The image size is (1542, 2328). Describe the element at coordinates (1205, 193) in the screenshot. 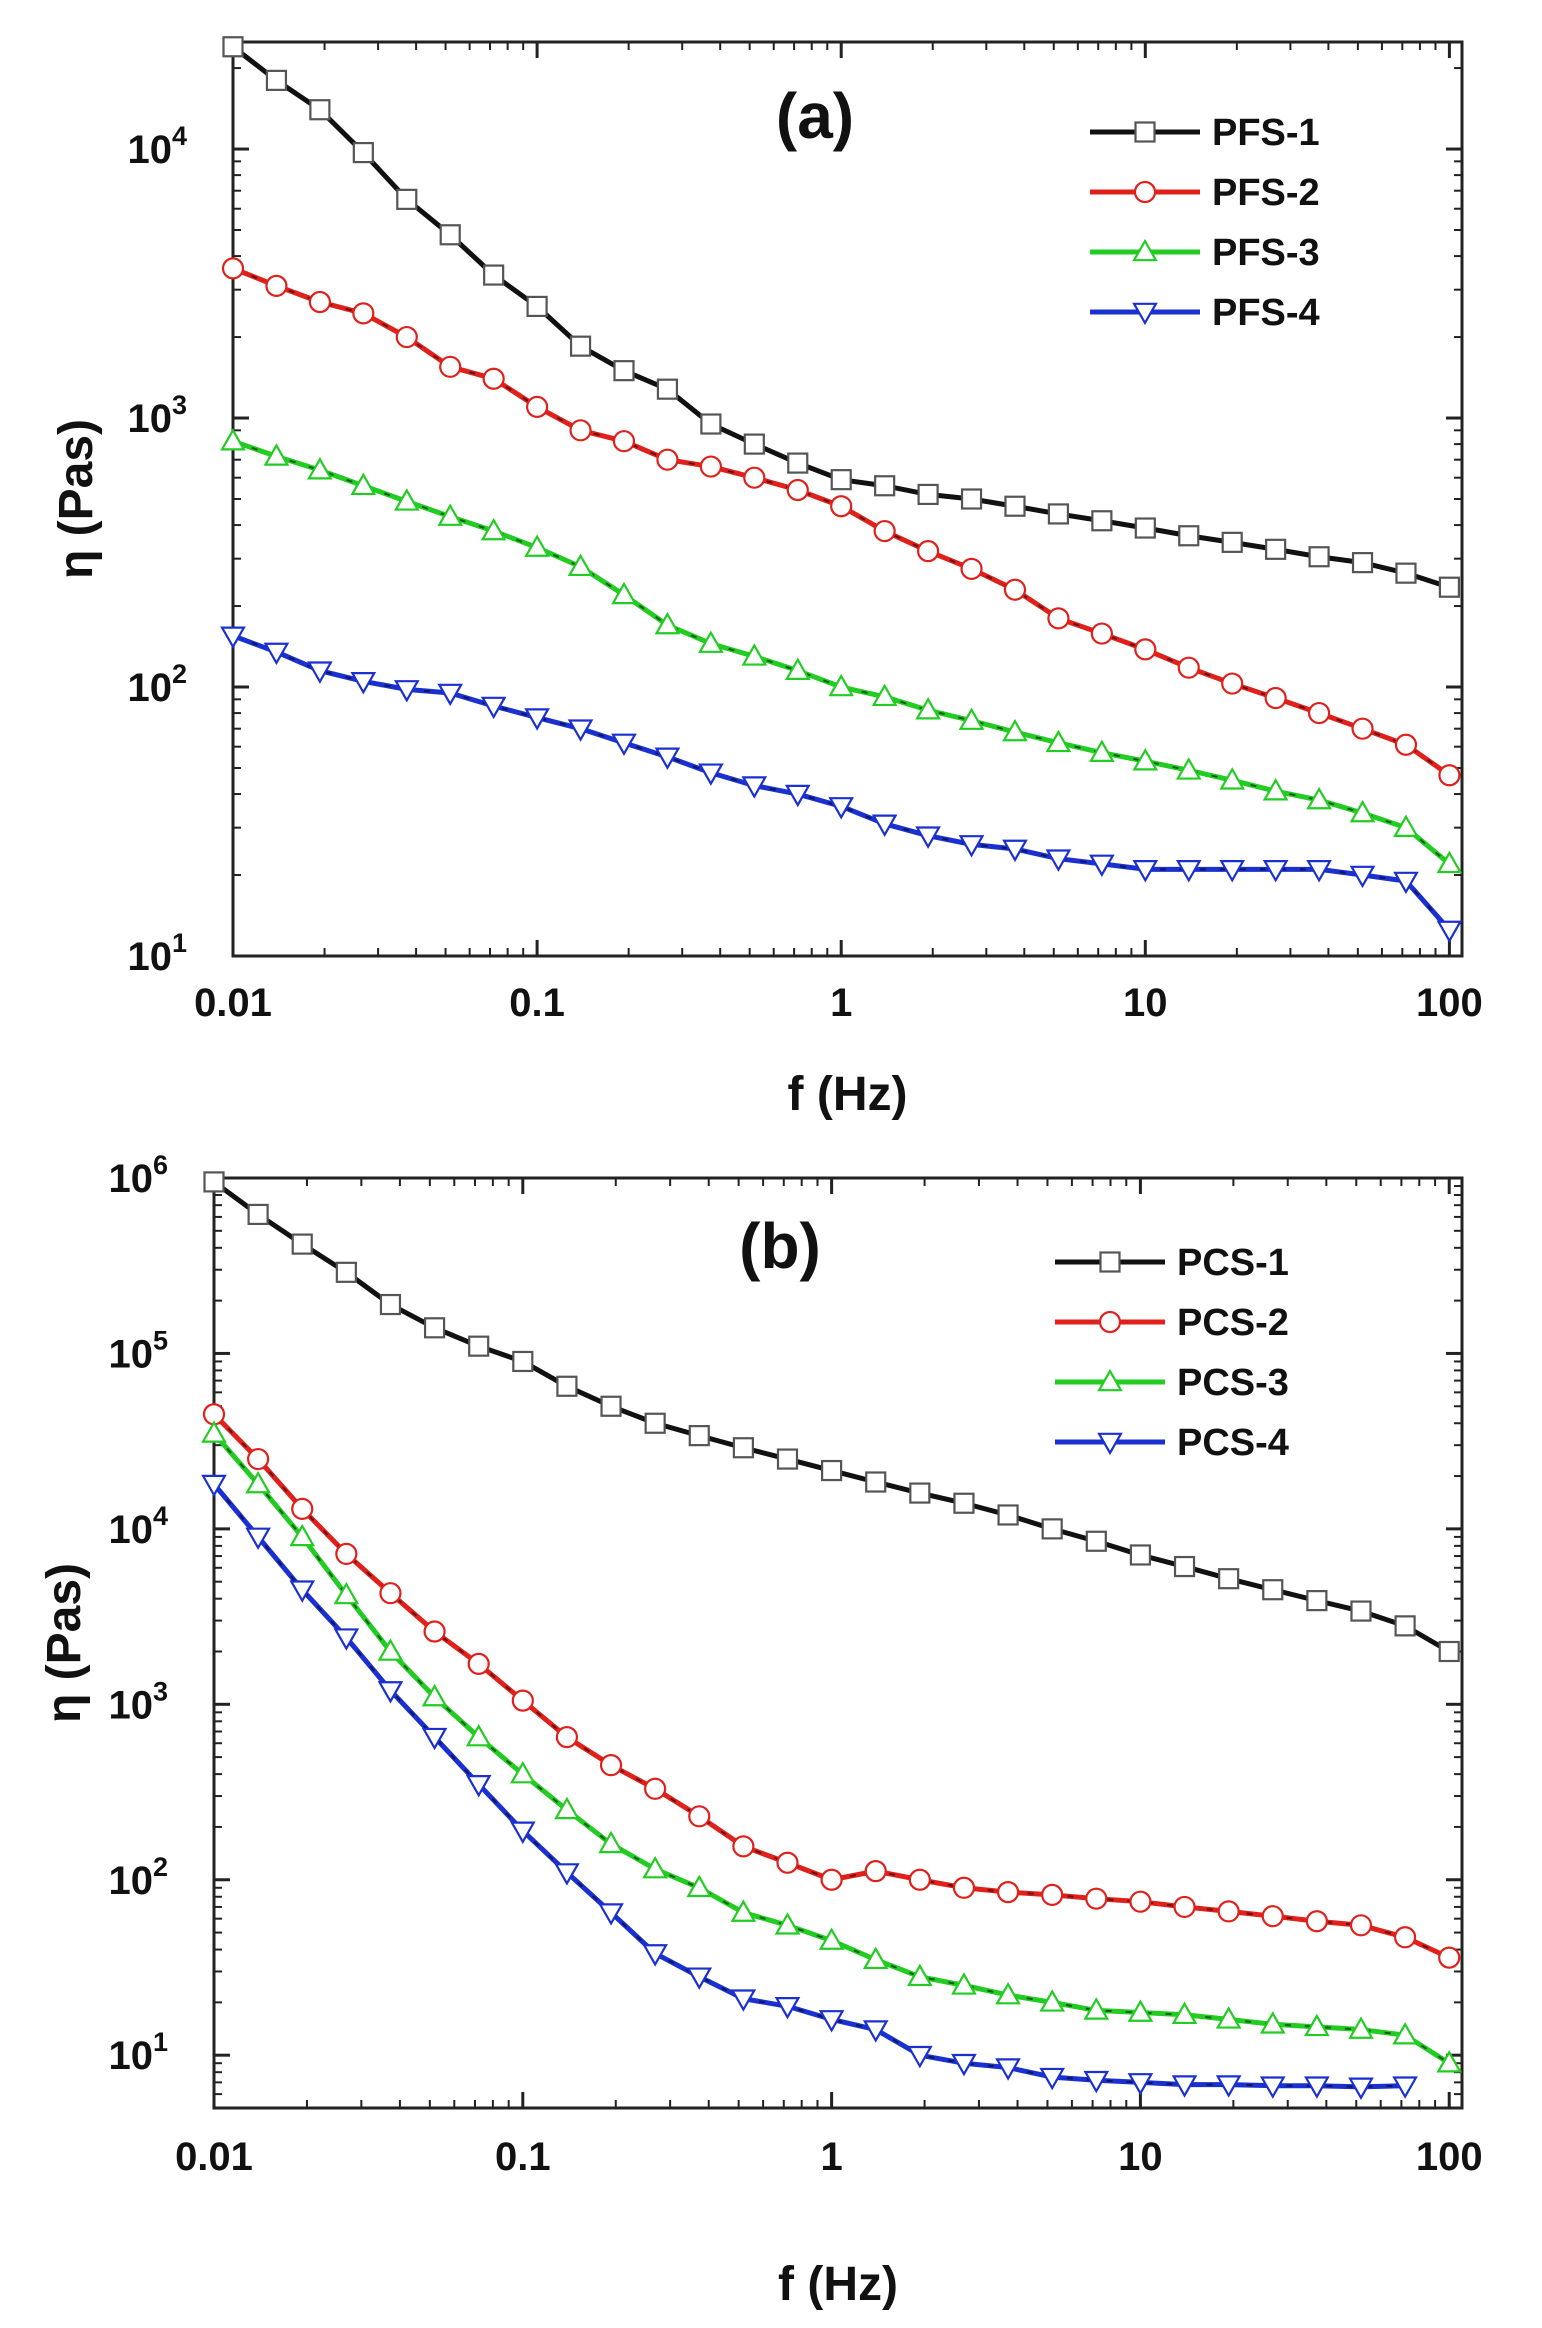

I see `legend-entry-pfs-2: PFS-2` at that location.